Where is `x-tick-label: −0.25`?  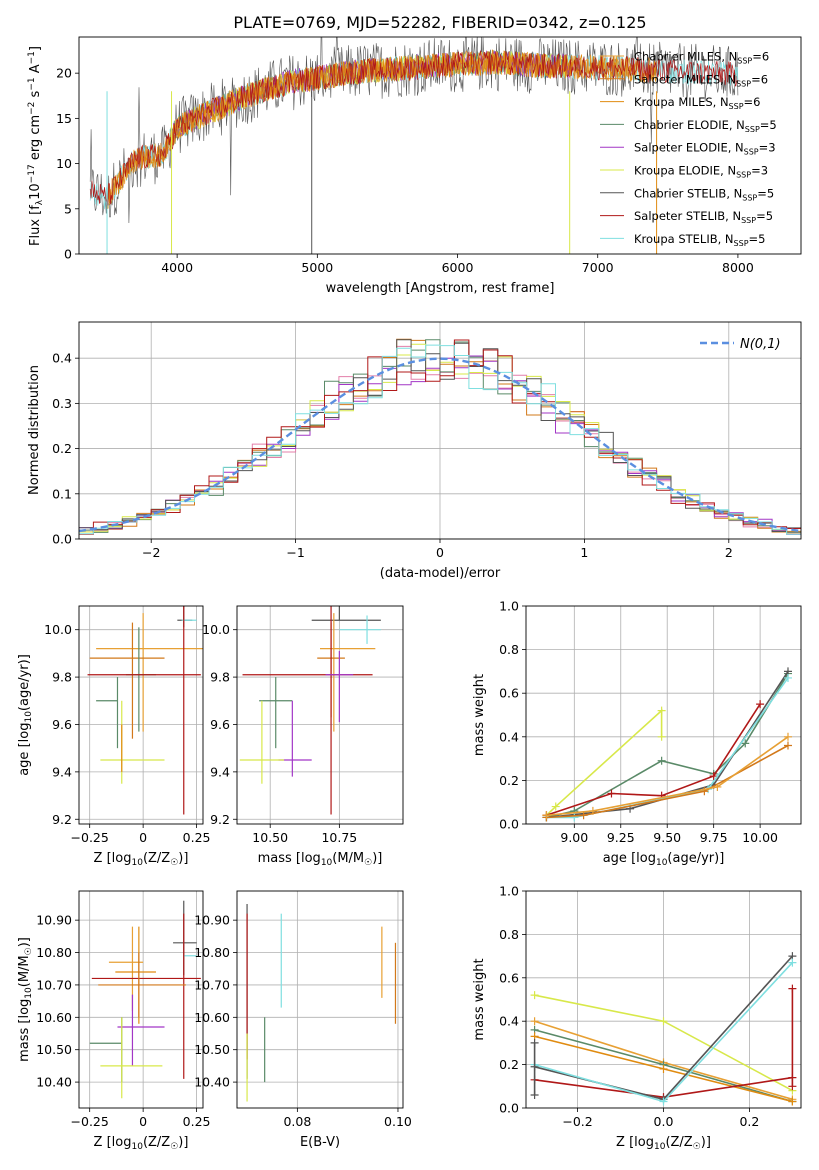 x-tick-label: −0.25 is located at coordinates (90, 1121).